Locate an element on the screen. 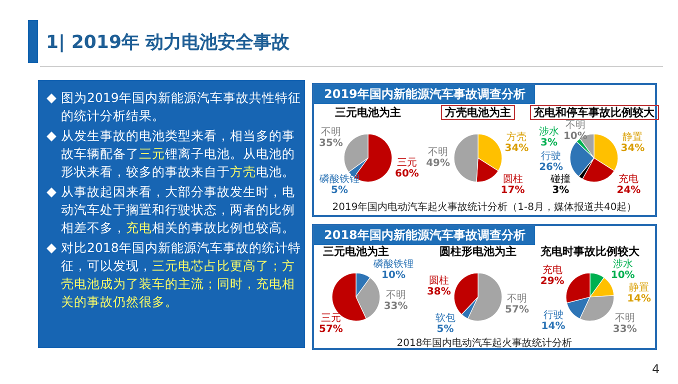 The height and width of the screenshot is (384, 678). text: 4 is located at coordinates (656, 369).